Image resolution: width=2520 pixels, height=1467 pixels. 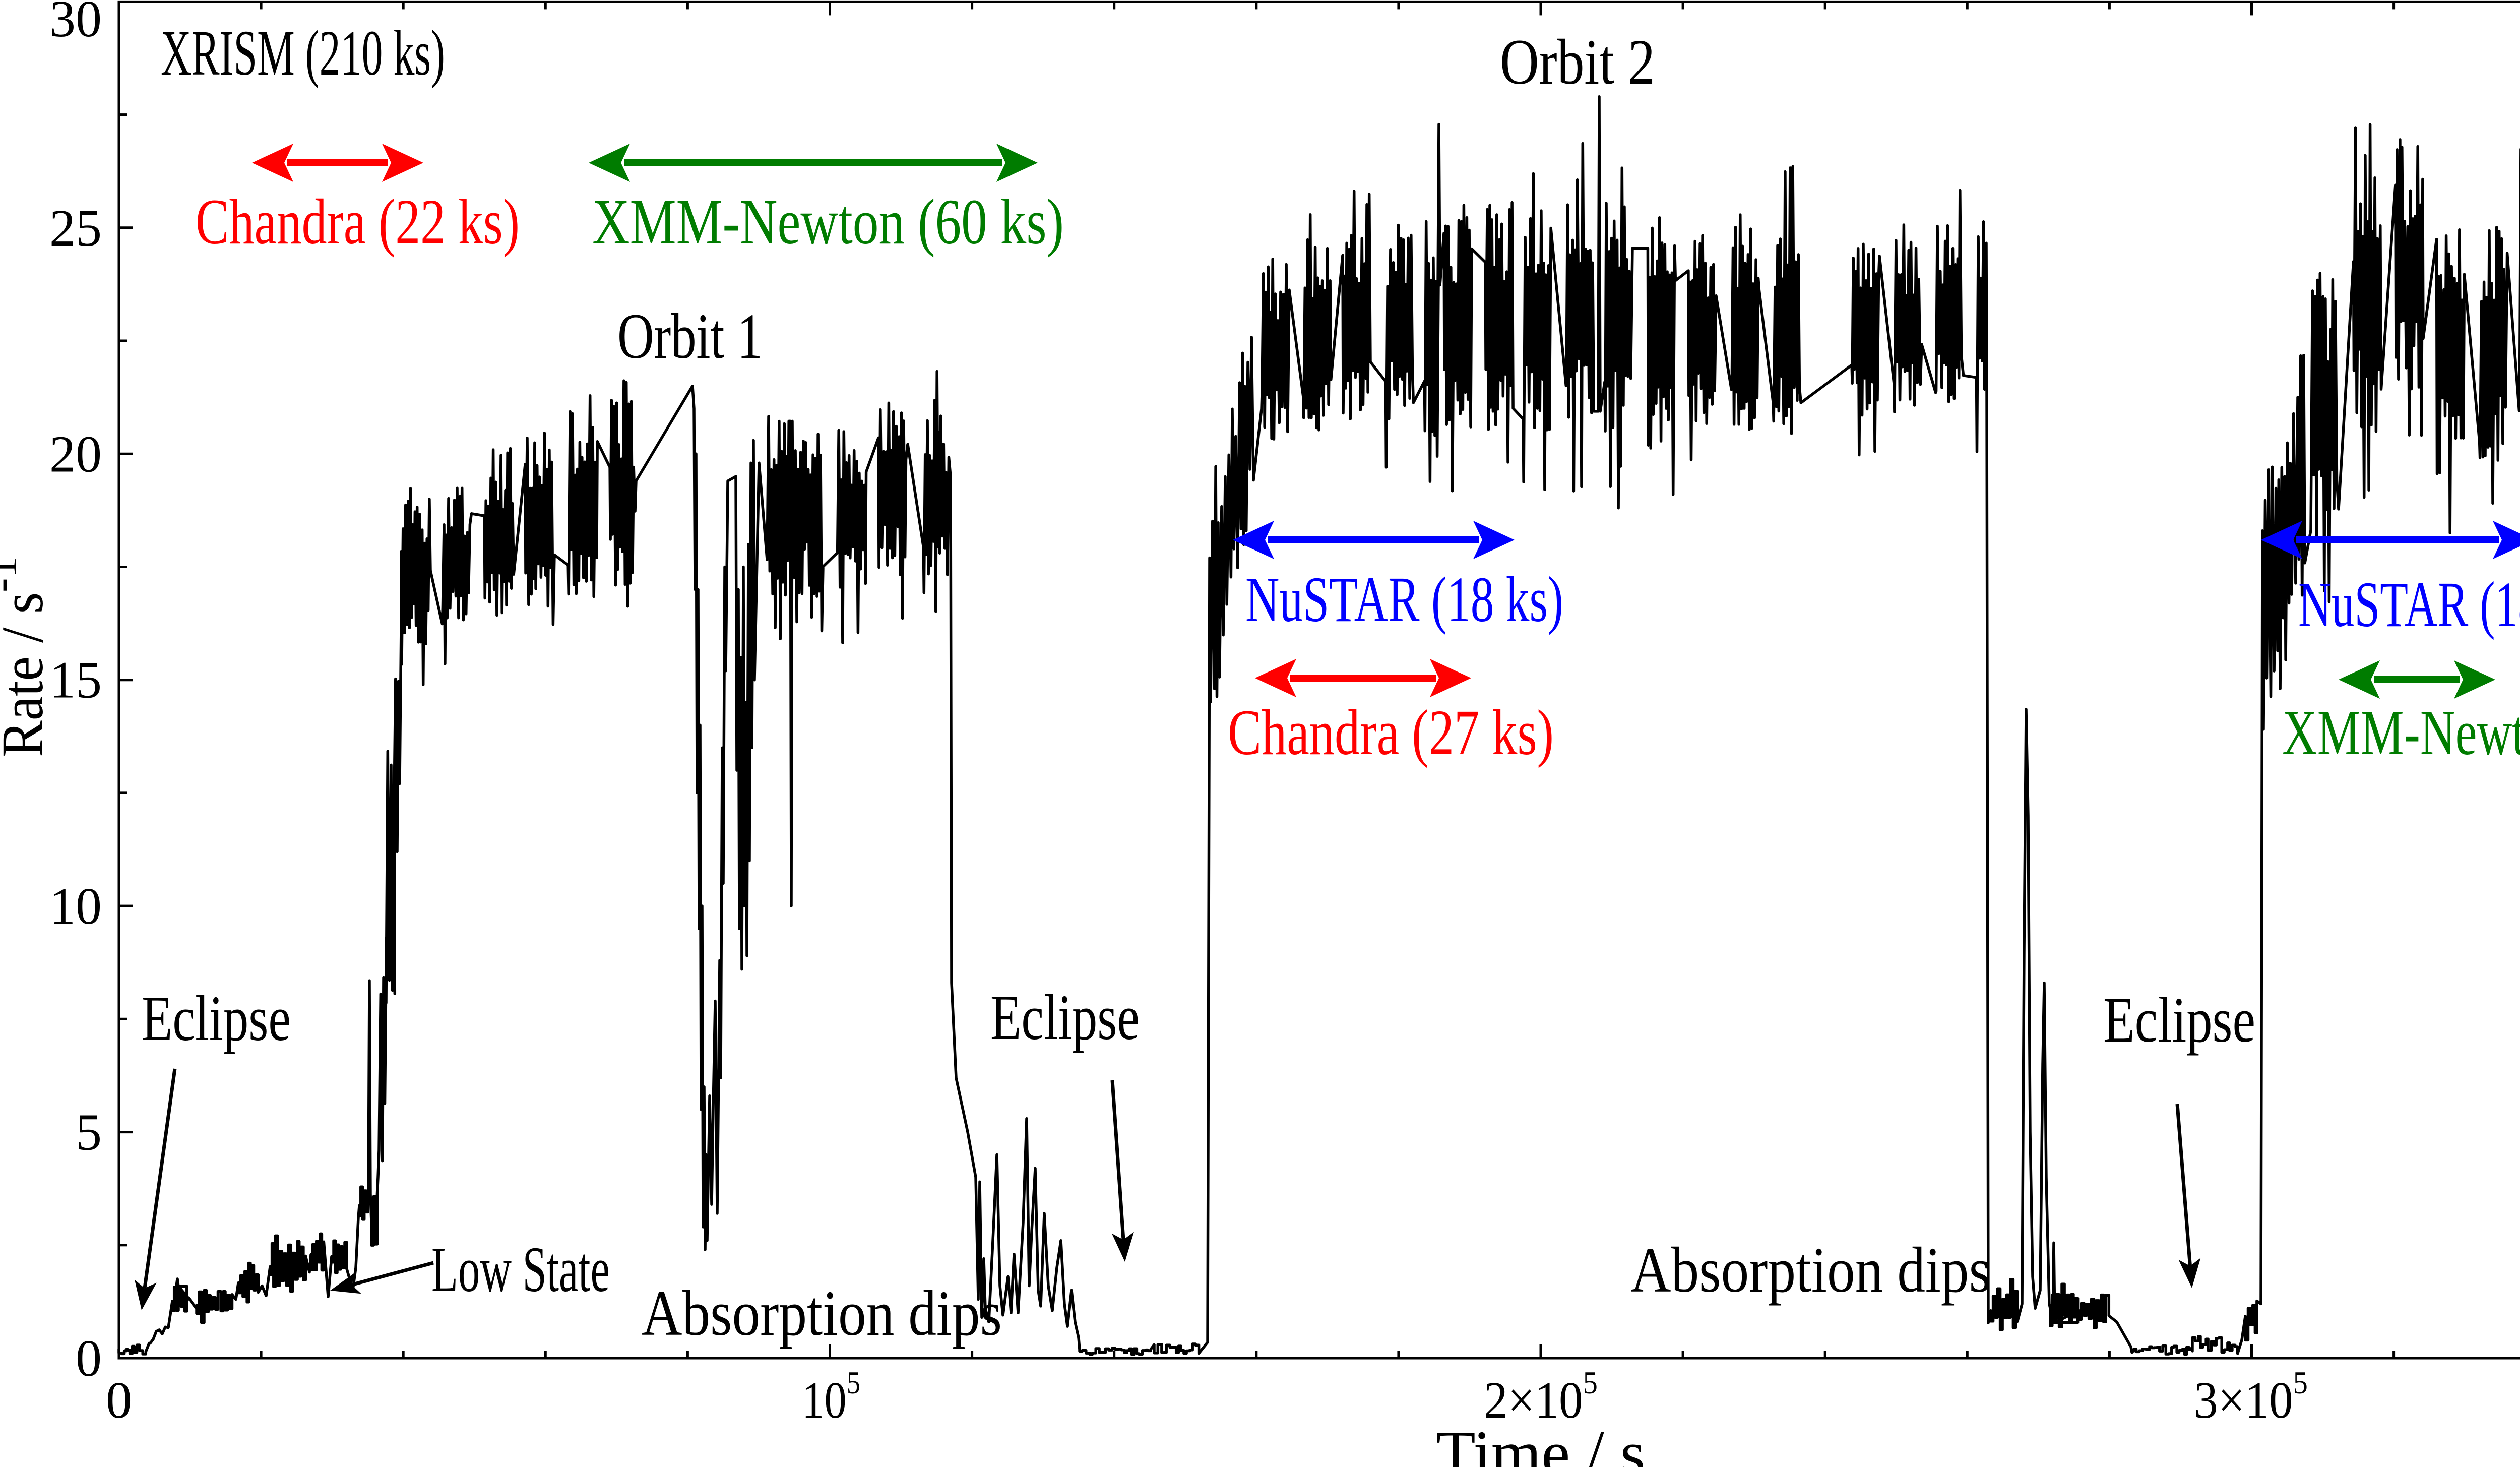 I want to click on svg-text: Time / s, so click(x=1541, y=1442).